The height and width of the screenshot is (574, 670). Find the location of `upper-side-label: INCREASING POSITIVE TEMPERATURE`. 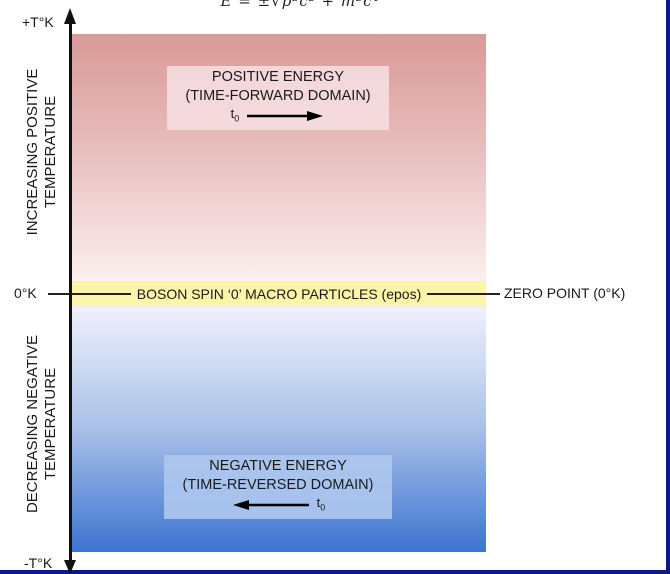

upper-side-label: INCREASING POSITIVE TEMPERATURE is located at coordinates (44, 152).